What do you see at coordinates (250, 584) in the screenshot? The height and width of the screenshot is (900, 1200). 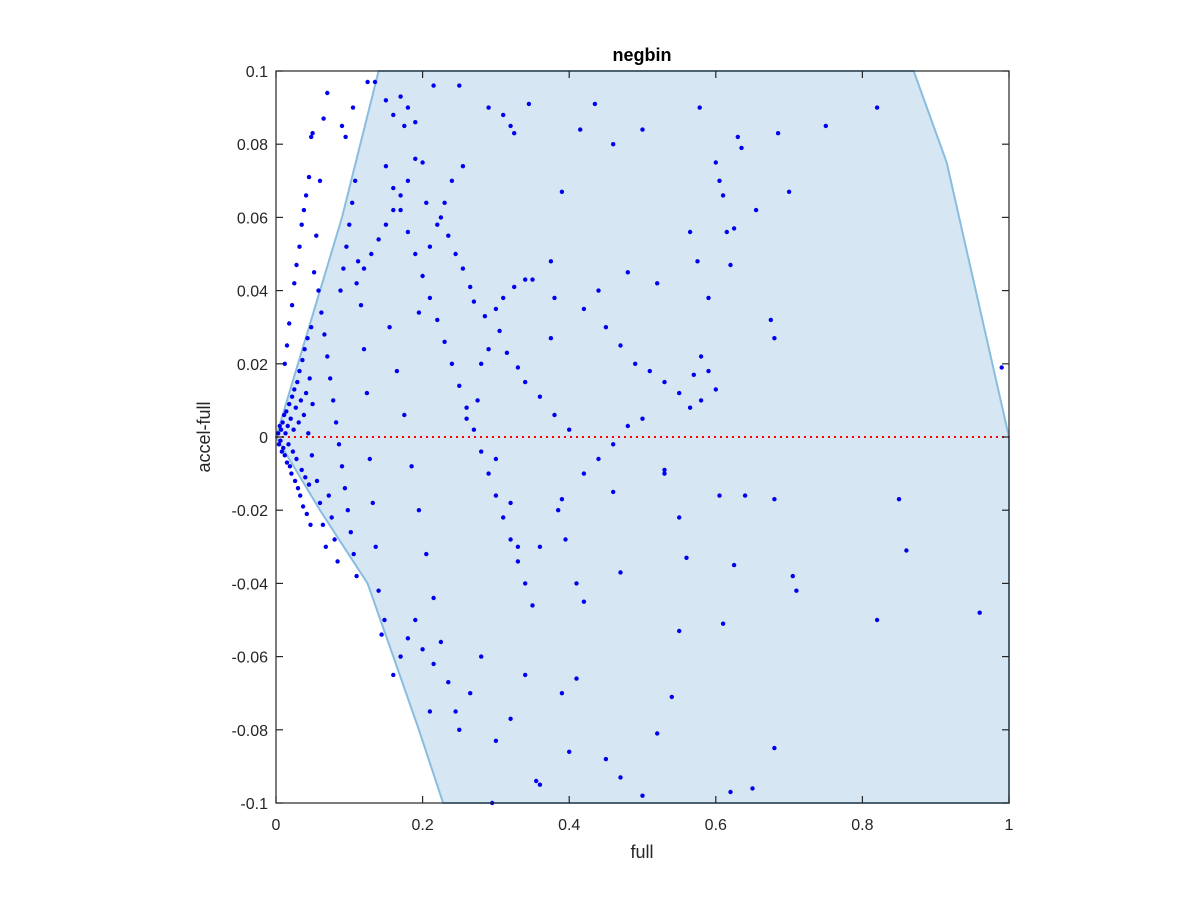 I see `y-tick-label: -0.04` at bounding box center [250, 584].